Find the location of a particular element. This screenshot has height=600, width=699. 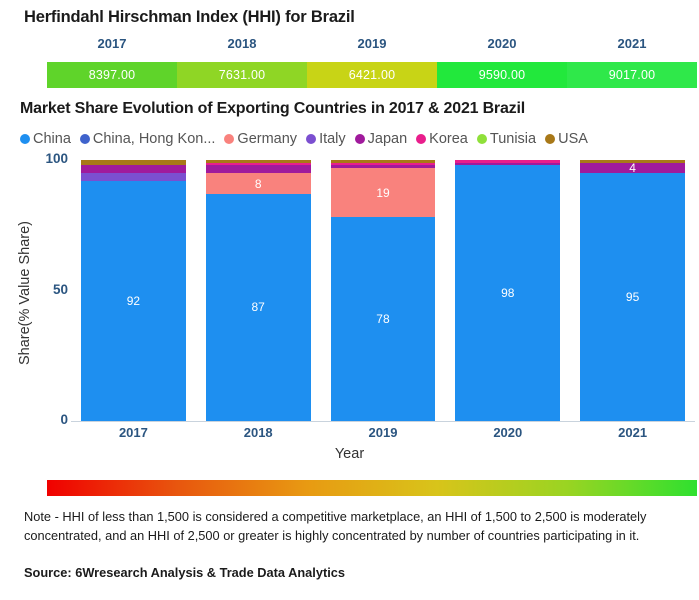

hhi-value-segment: 9017.00 is located at coordinates (632, 75).